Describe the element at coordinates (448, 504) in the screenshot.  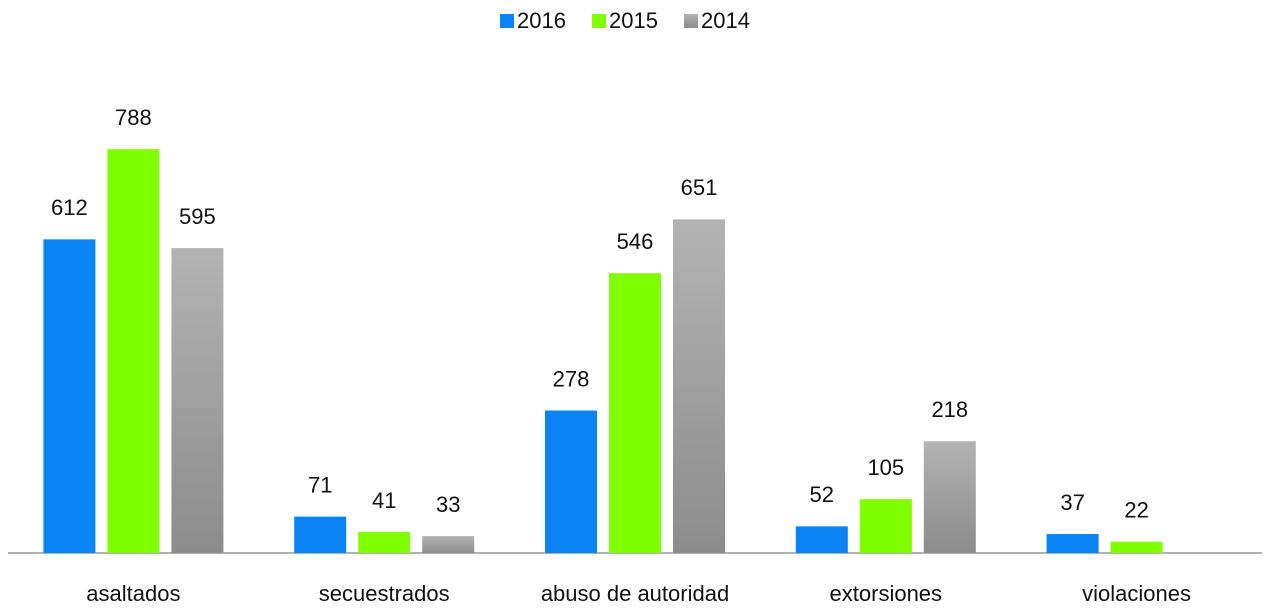
I see `data-label: 33` at that location.